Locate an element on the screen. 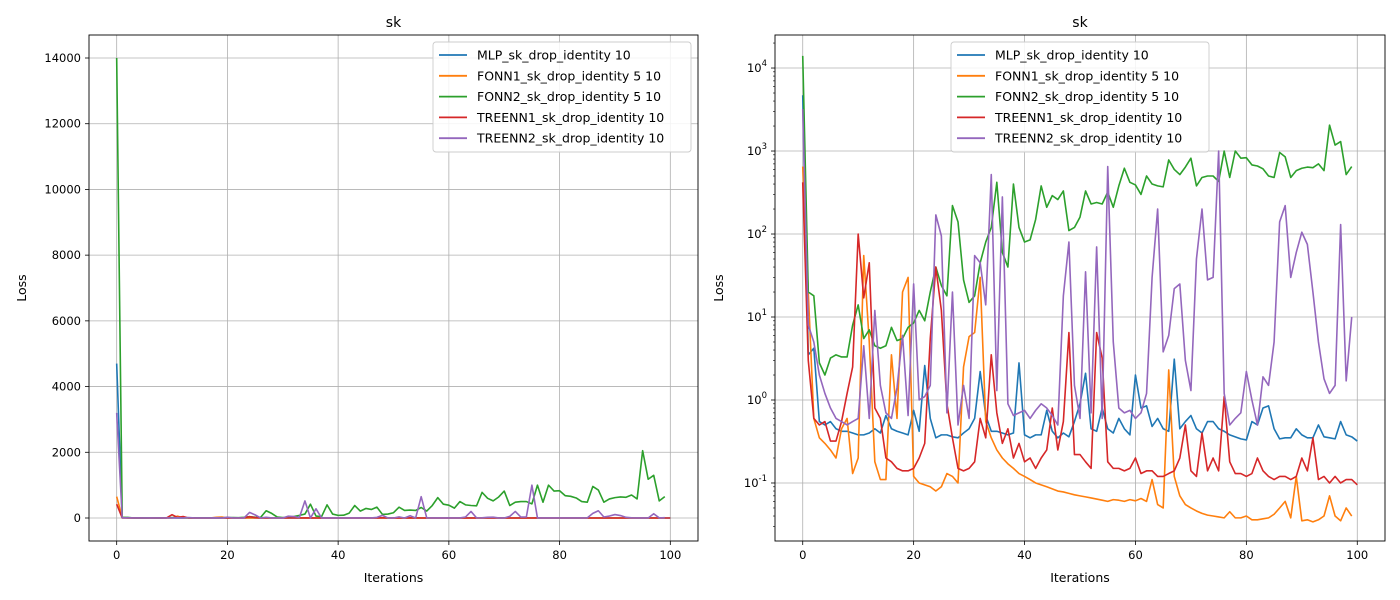 Image resolution: width=1400 pixels, height=600 pixels. y-tick-label: 14000 is located at coordinates (62, 58).